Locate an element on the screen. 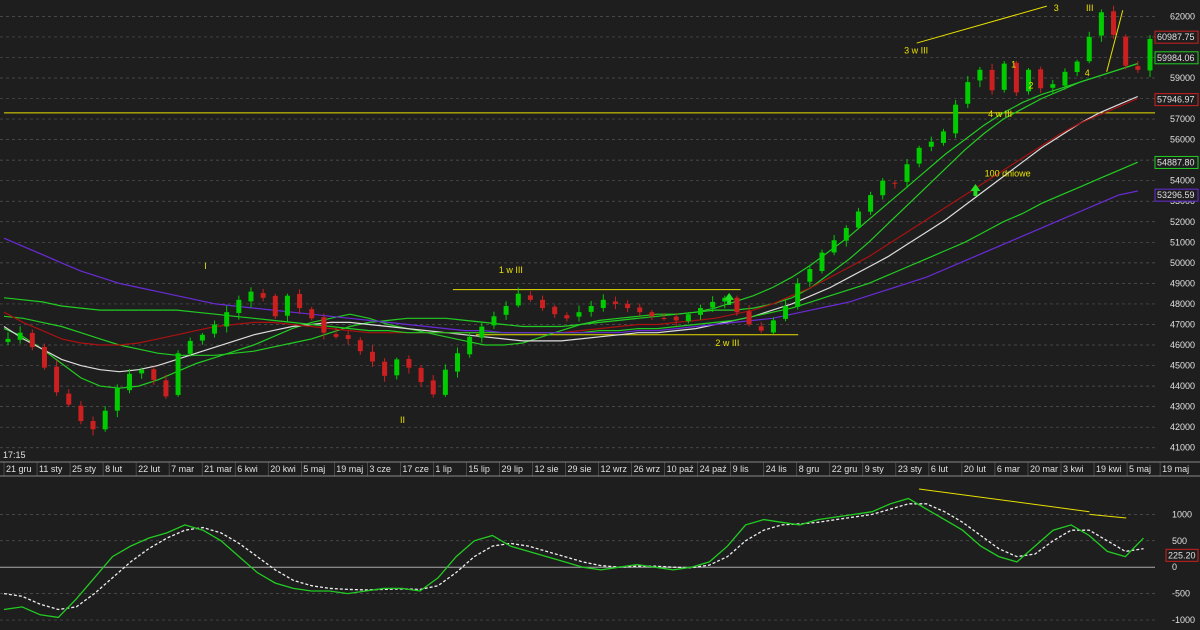 Image resolution: width=1200 pixels, height=630 pixels. wave-label: III is located at coordinates (1090, 8).